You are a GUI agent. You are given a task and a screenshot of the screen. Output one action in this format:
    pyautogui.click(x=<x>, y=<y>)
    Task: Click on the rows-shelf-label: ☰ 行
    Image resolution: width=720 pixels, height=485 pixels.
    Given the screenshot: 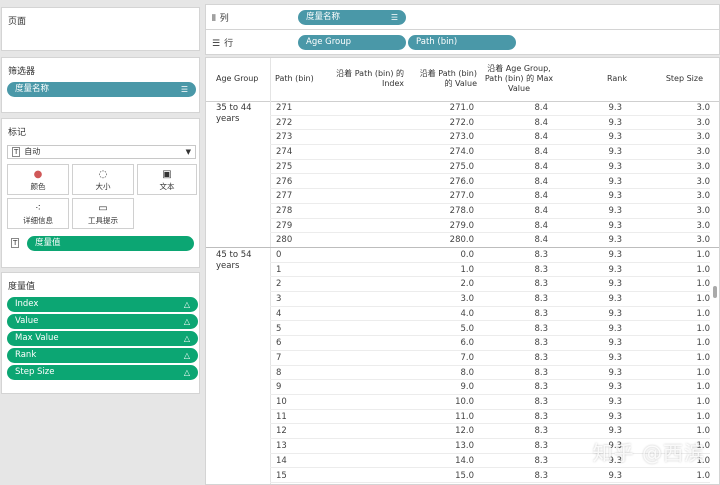 What is the action you would take?
    pyautogui.click(x=223, y=44)
    